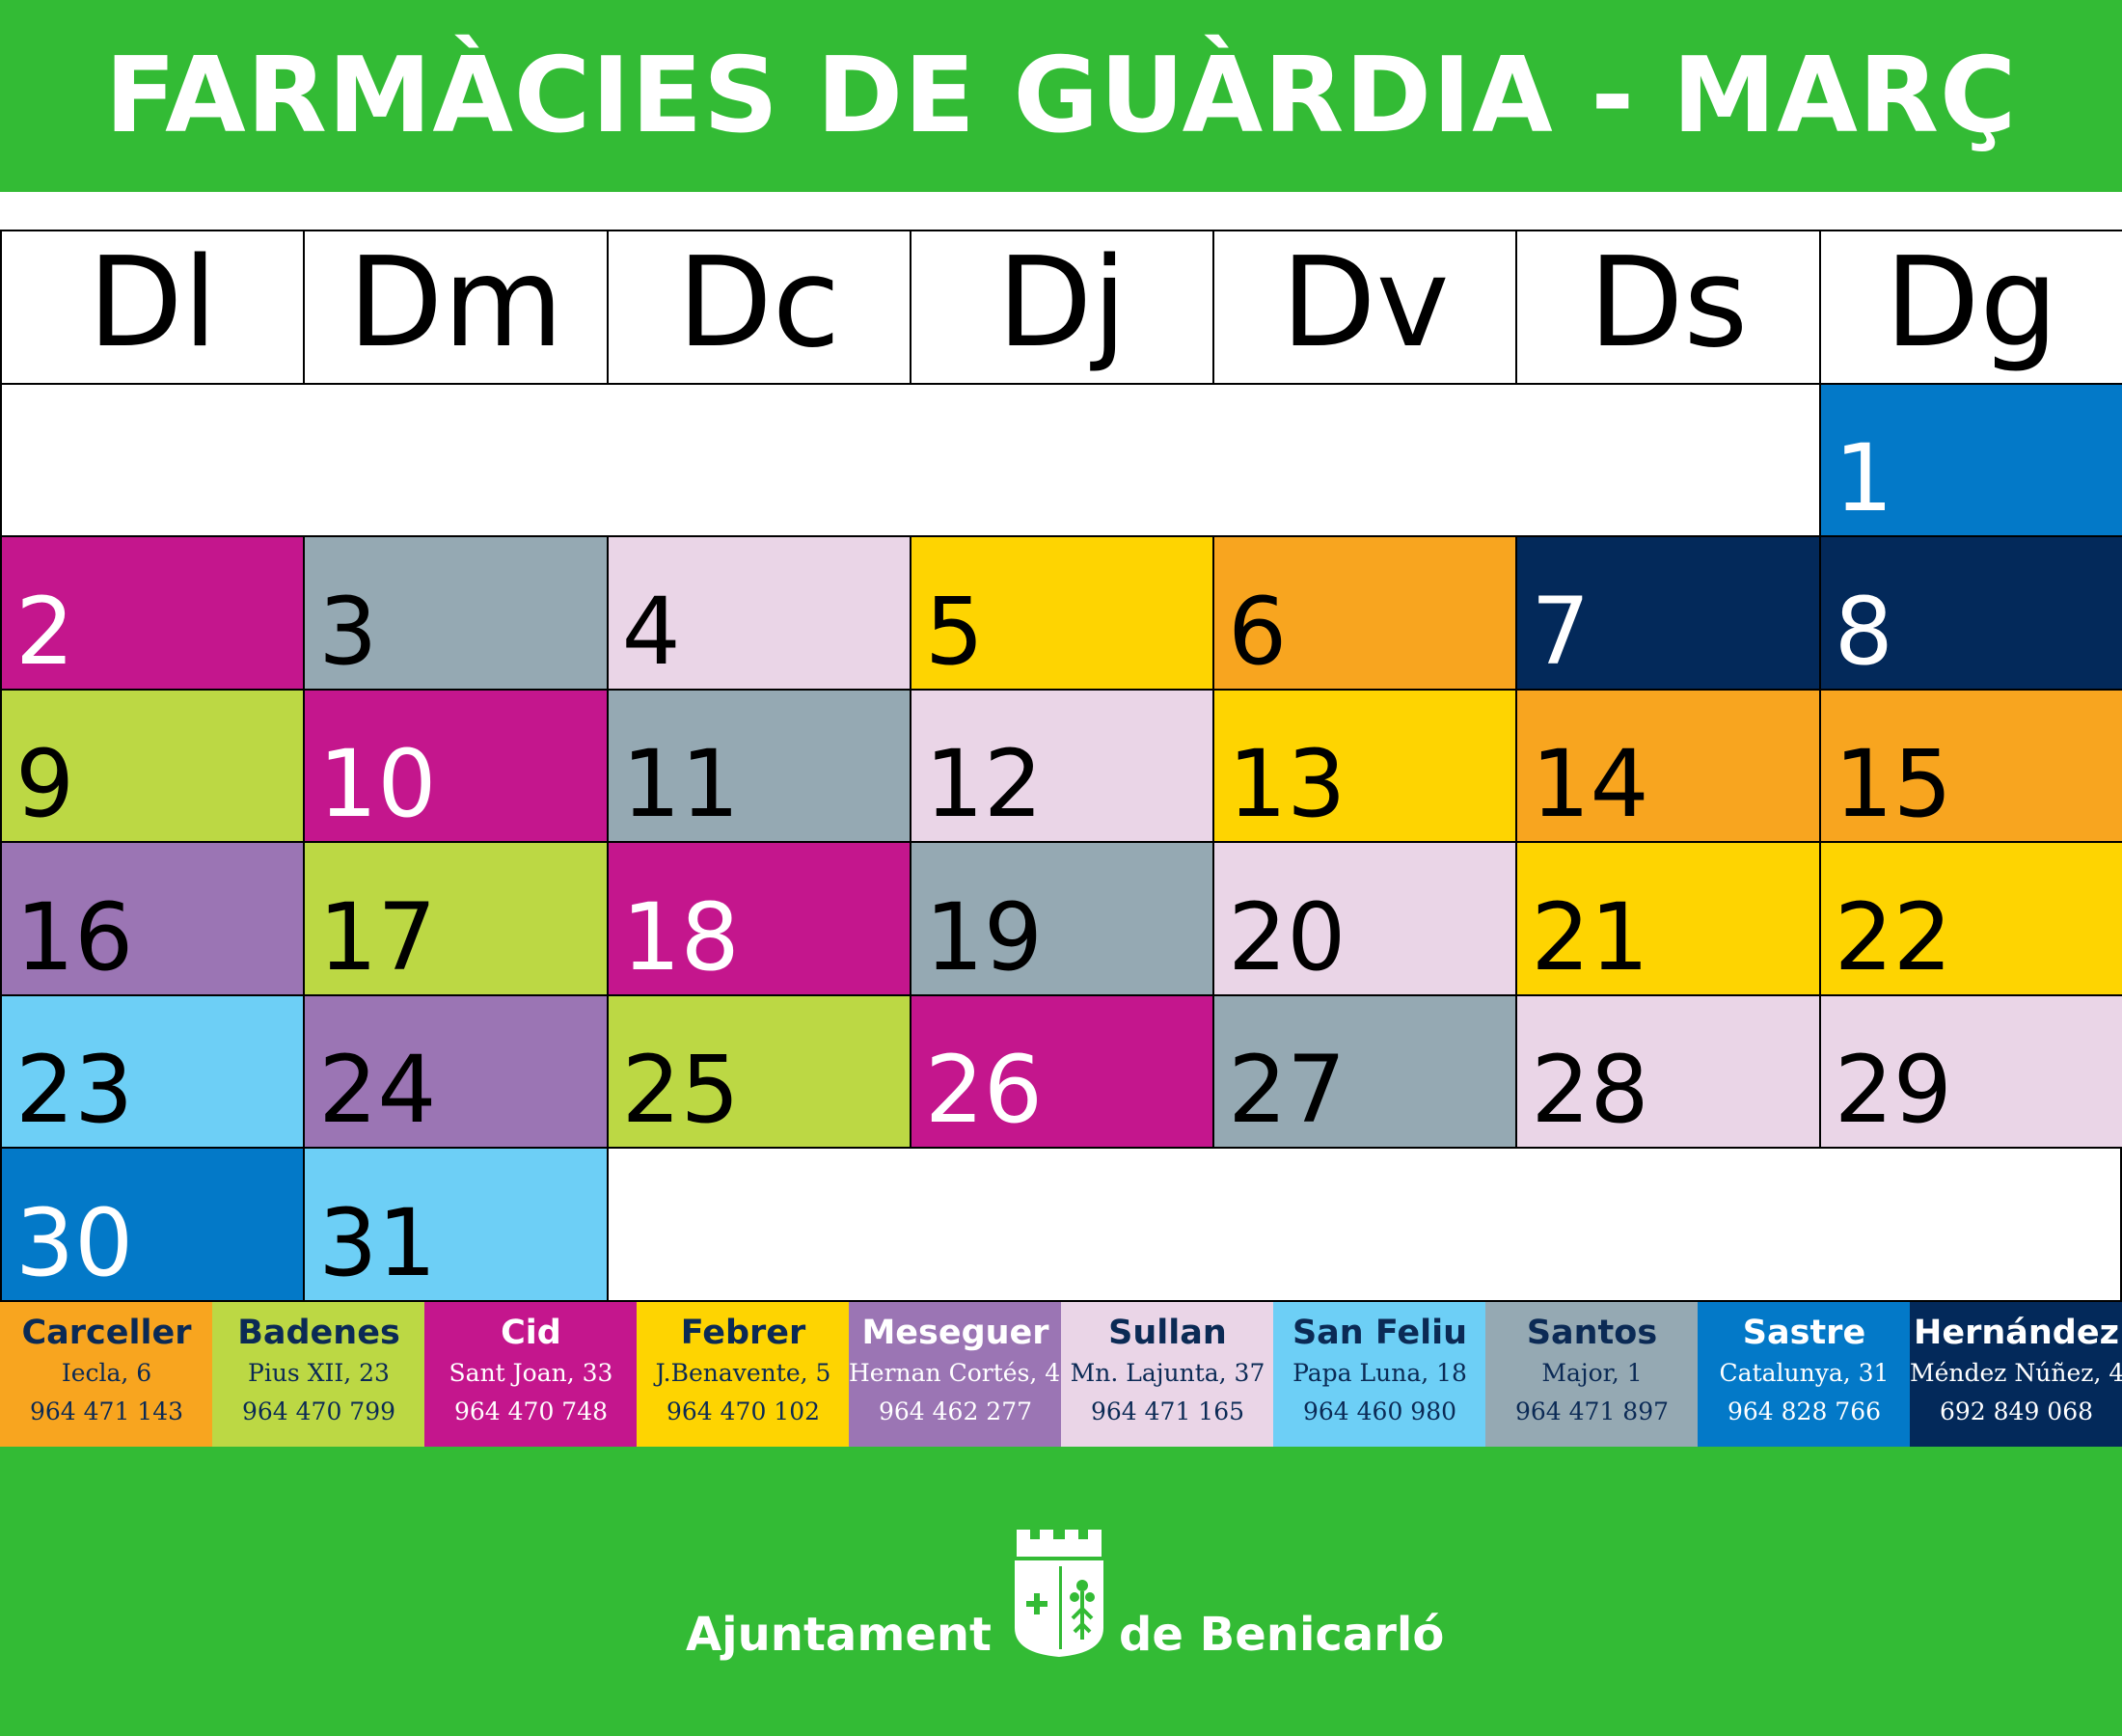 This screenshot has height=1736, width=2122. What do you see at coordinates (955, 1333) in the screenshot?
I see `pharmacy-name: Meseguer` at bounding box center [955, 1333].